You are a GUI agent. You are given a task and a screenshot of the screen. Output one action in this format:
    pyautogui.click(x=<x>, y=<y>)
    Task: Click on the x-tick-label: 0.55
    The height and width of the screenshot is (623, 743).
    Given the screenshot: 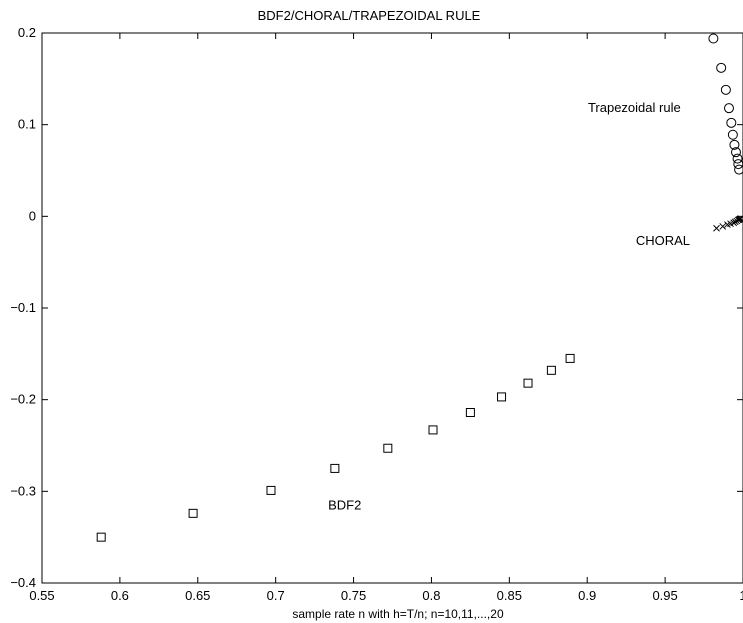 What is the action you would take?
    pyautogui.click(x=41, y=595)
    